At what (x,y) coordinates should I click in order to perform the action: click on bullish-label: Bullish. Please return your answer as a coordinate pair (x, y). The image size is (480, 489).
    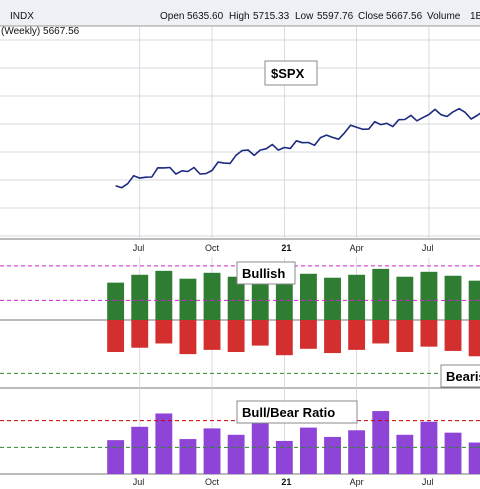
    Looking at the image, I should click on (263, 273).